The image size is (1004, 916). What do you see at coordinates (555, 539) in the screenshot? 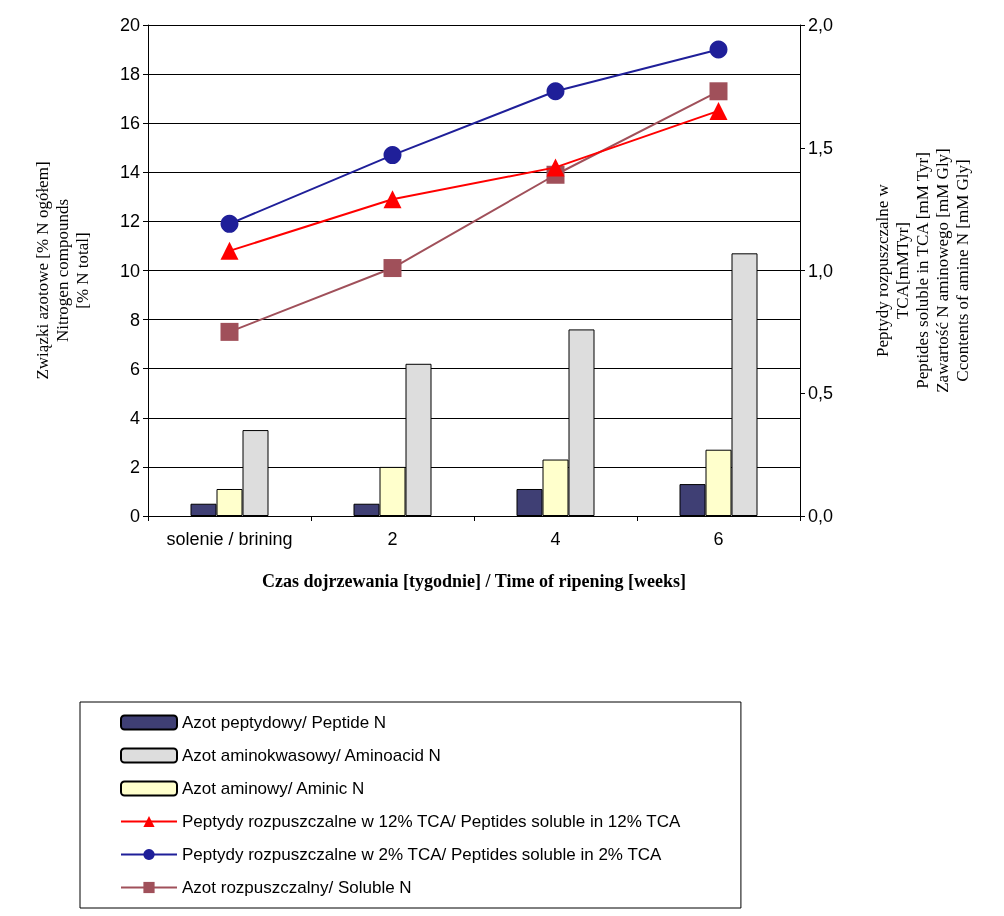
I see `x-tick-label: 4` at bounding box center [555, 539].